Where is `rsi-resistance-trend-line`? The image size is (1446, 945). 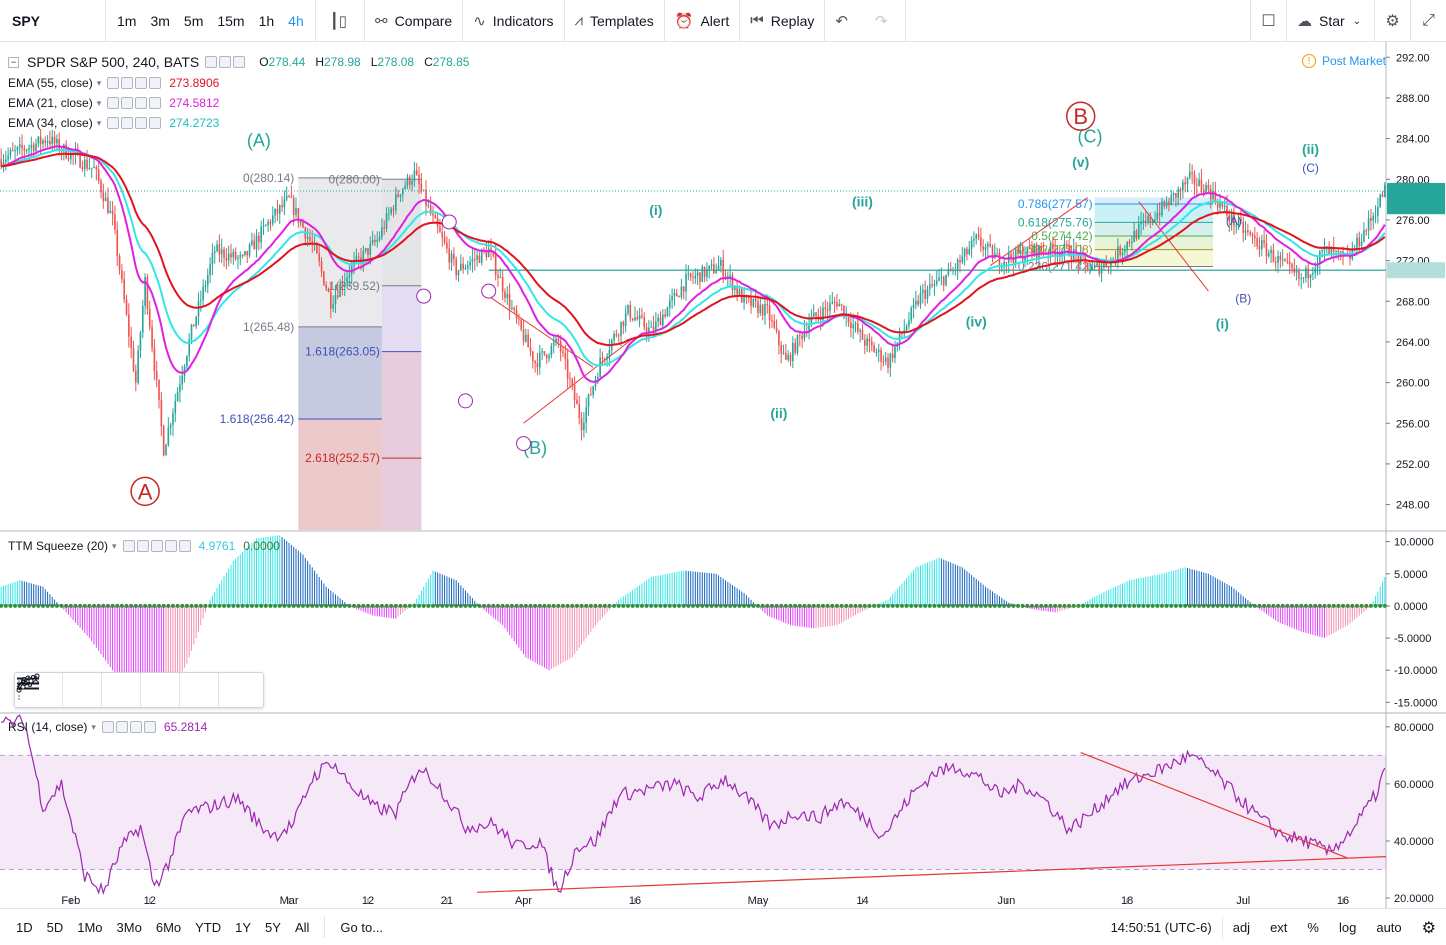
rsi-resistance-trend-line is located at coordinates (1214, 805).